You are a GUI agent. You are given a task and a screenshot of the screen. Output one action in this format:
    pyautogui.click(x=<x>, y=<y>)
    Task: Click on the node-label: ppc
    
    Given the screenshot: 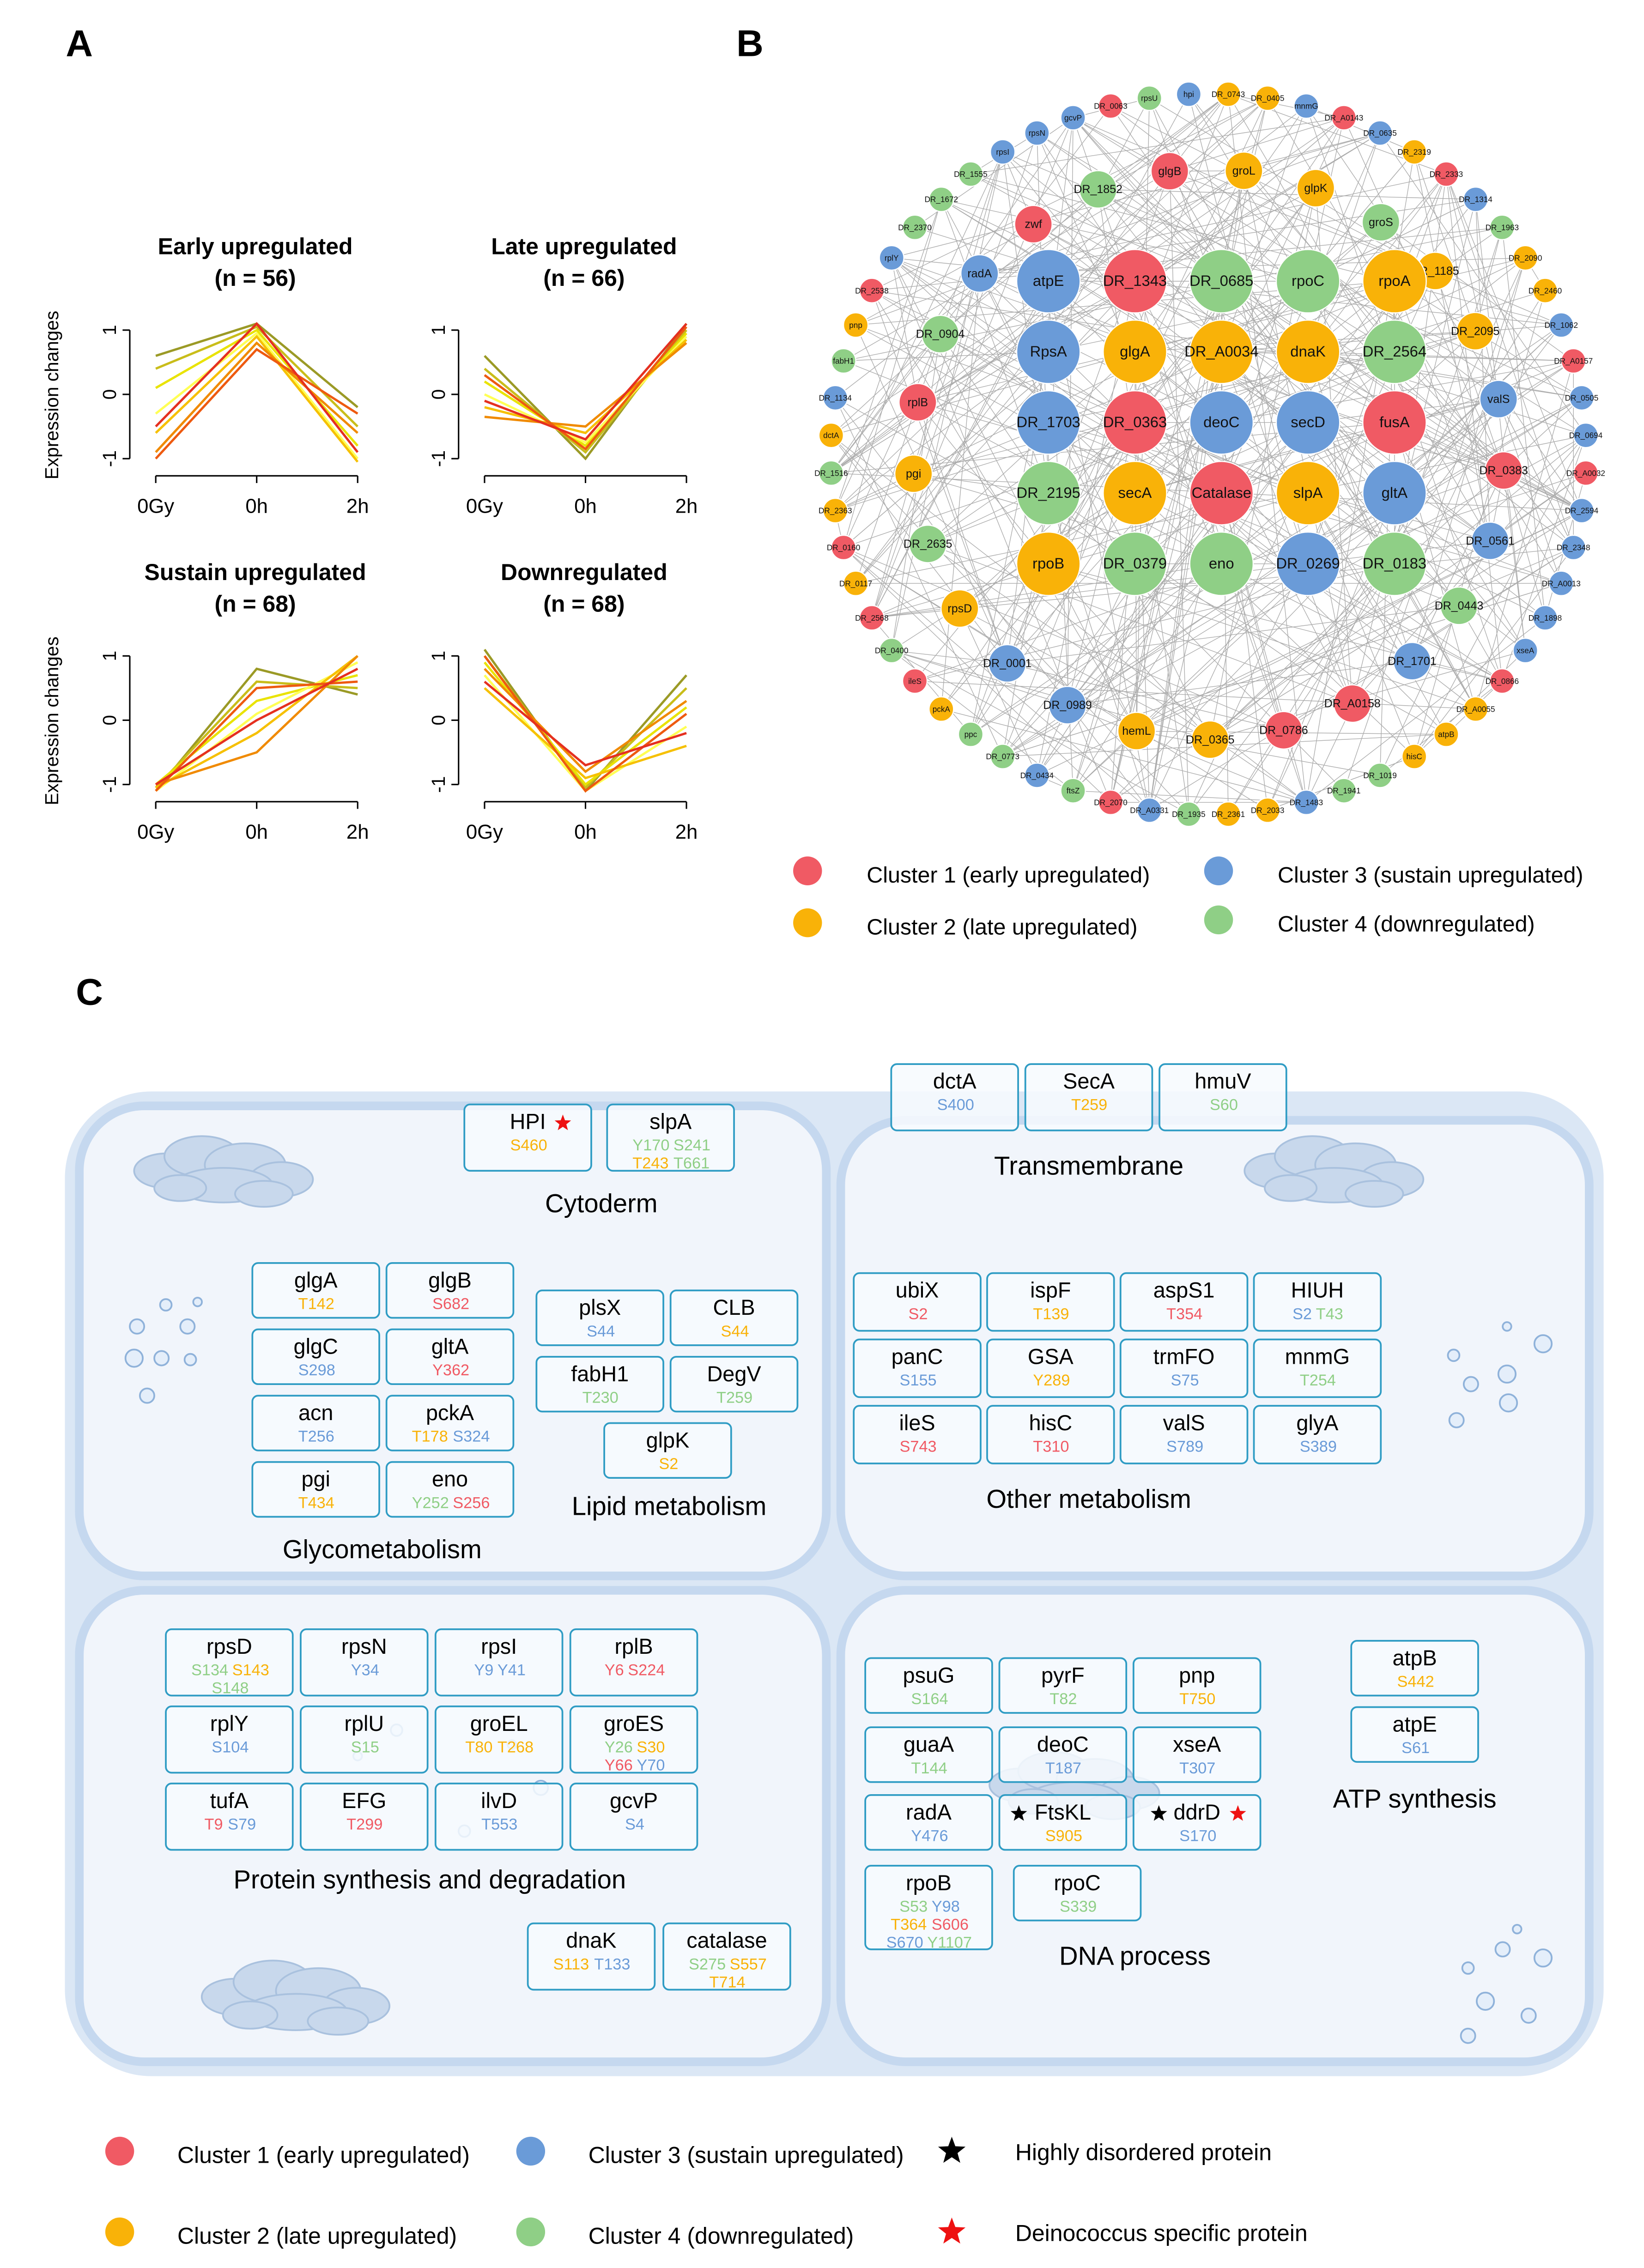 What is the action you would take?
    pyautogui.click(x=971, y=734)
    